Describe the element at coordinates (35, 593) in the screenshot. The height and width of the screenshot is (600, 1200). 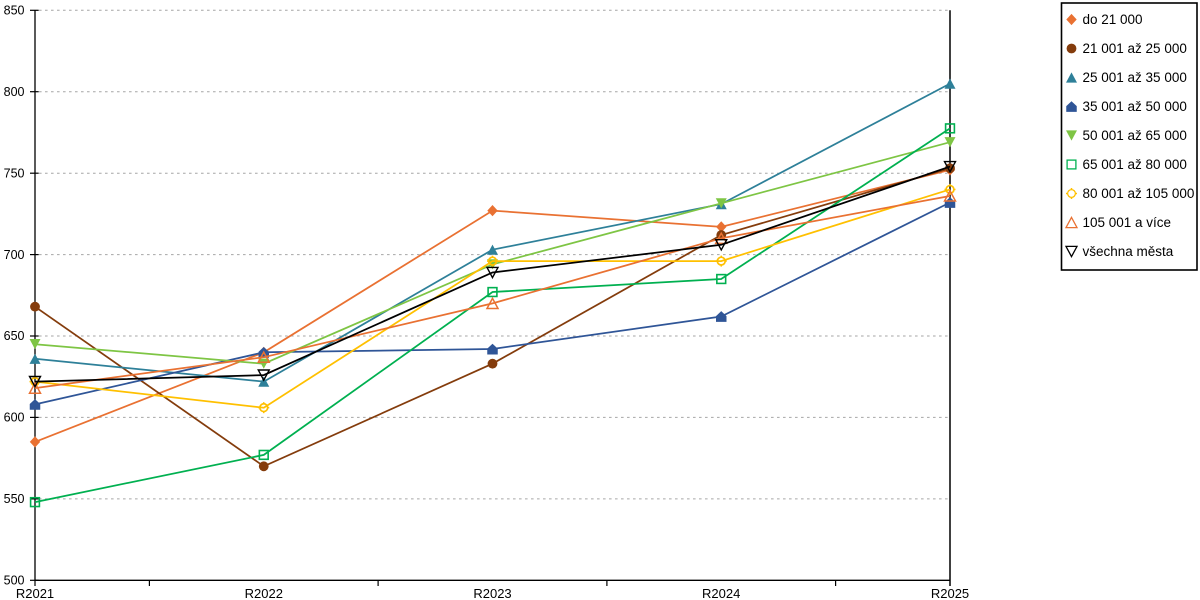
I see `svg-text: R2021` at that location.